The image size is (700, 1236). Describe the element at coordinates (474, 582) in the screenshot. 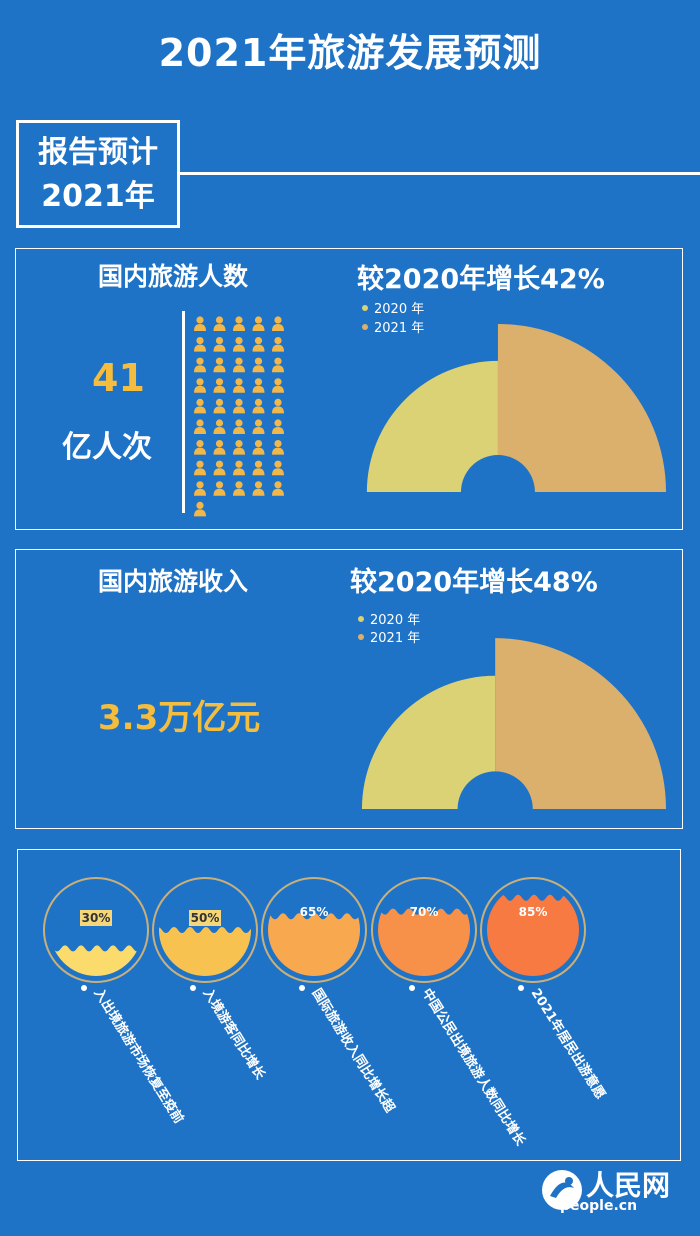

I see `panel2-growth: 较2020年增长48%` at that location.